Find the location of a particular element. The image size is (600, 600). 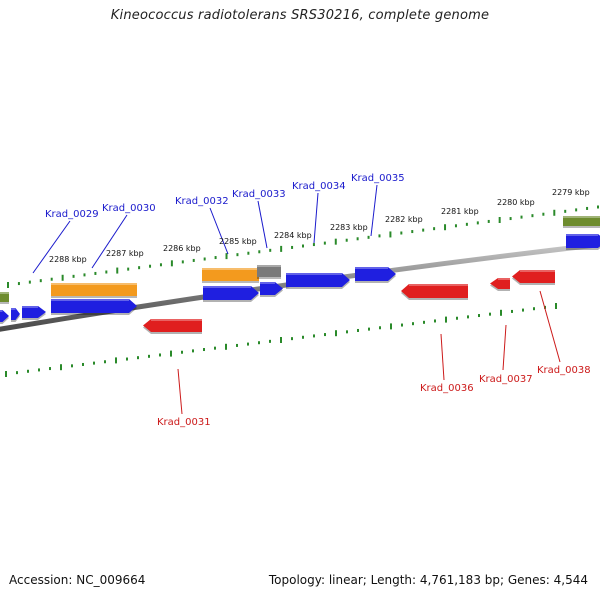

kbp-label: 2288 kbp is located at coordinates (68, 259).